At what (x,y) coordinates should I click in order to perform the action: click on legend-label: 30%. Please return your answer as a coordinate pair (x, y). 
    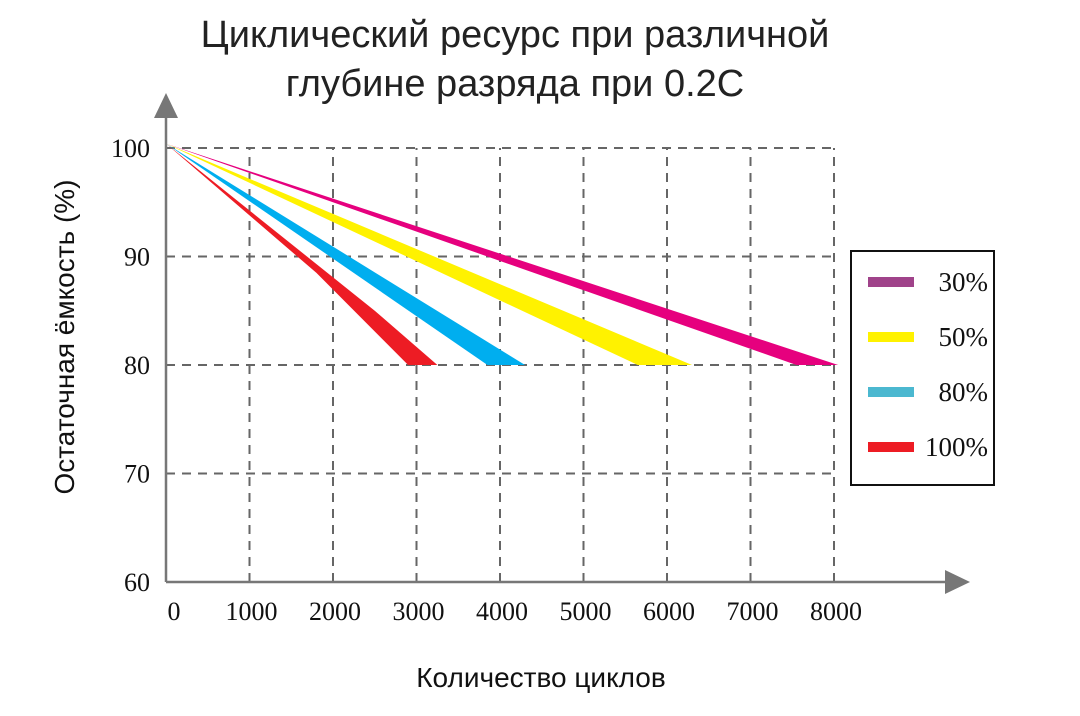
    Looking at the image, I should click on (964, 282).